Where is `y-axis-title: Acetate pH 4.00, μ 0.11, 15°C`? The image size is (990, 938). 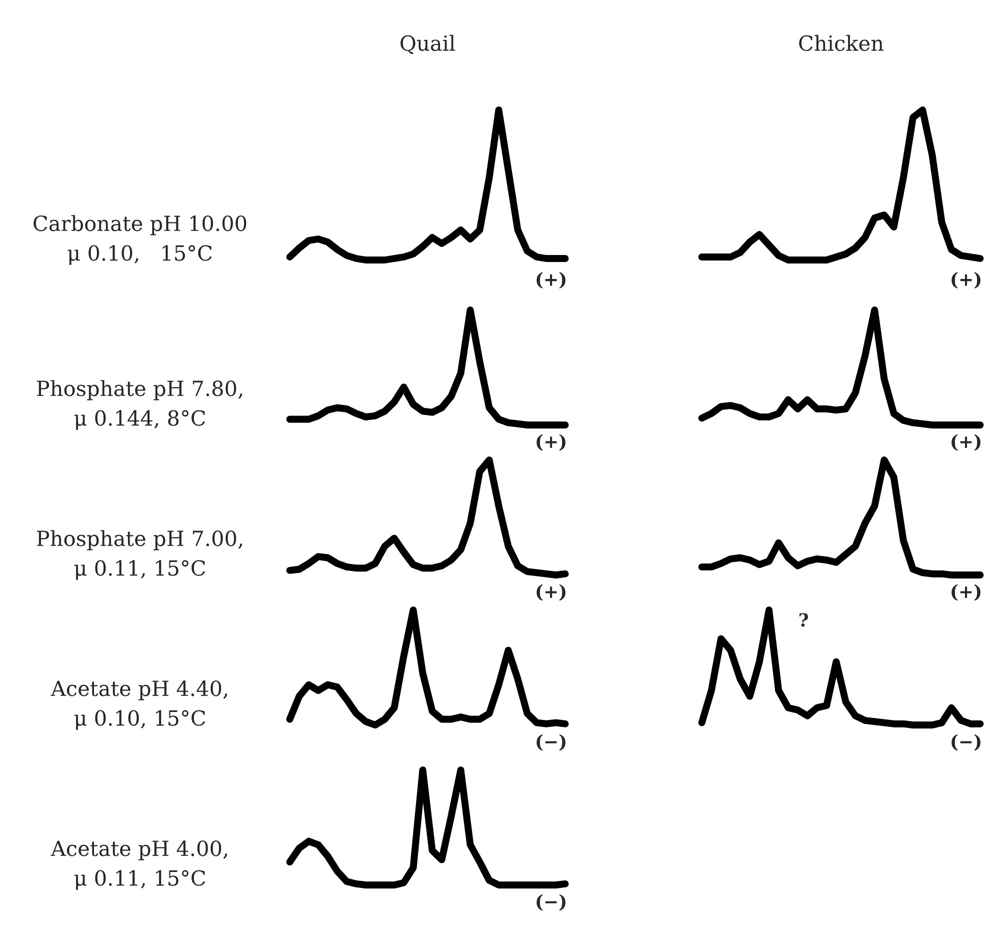 y-axis-title: Acetate pH 4.00, μ 0.11, 15°C is located at coordinates (139, 865).